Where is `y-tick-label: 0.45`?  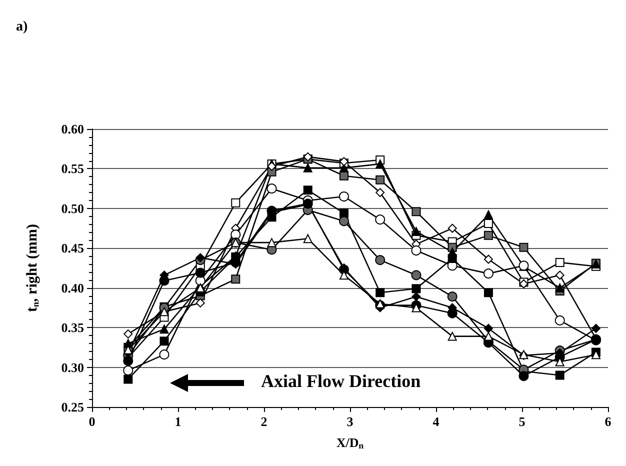
y-tick-label: 0.45 is located at coordinates (72, 248).